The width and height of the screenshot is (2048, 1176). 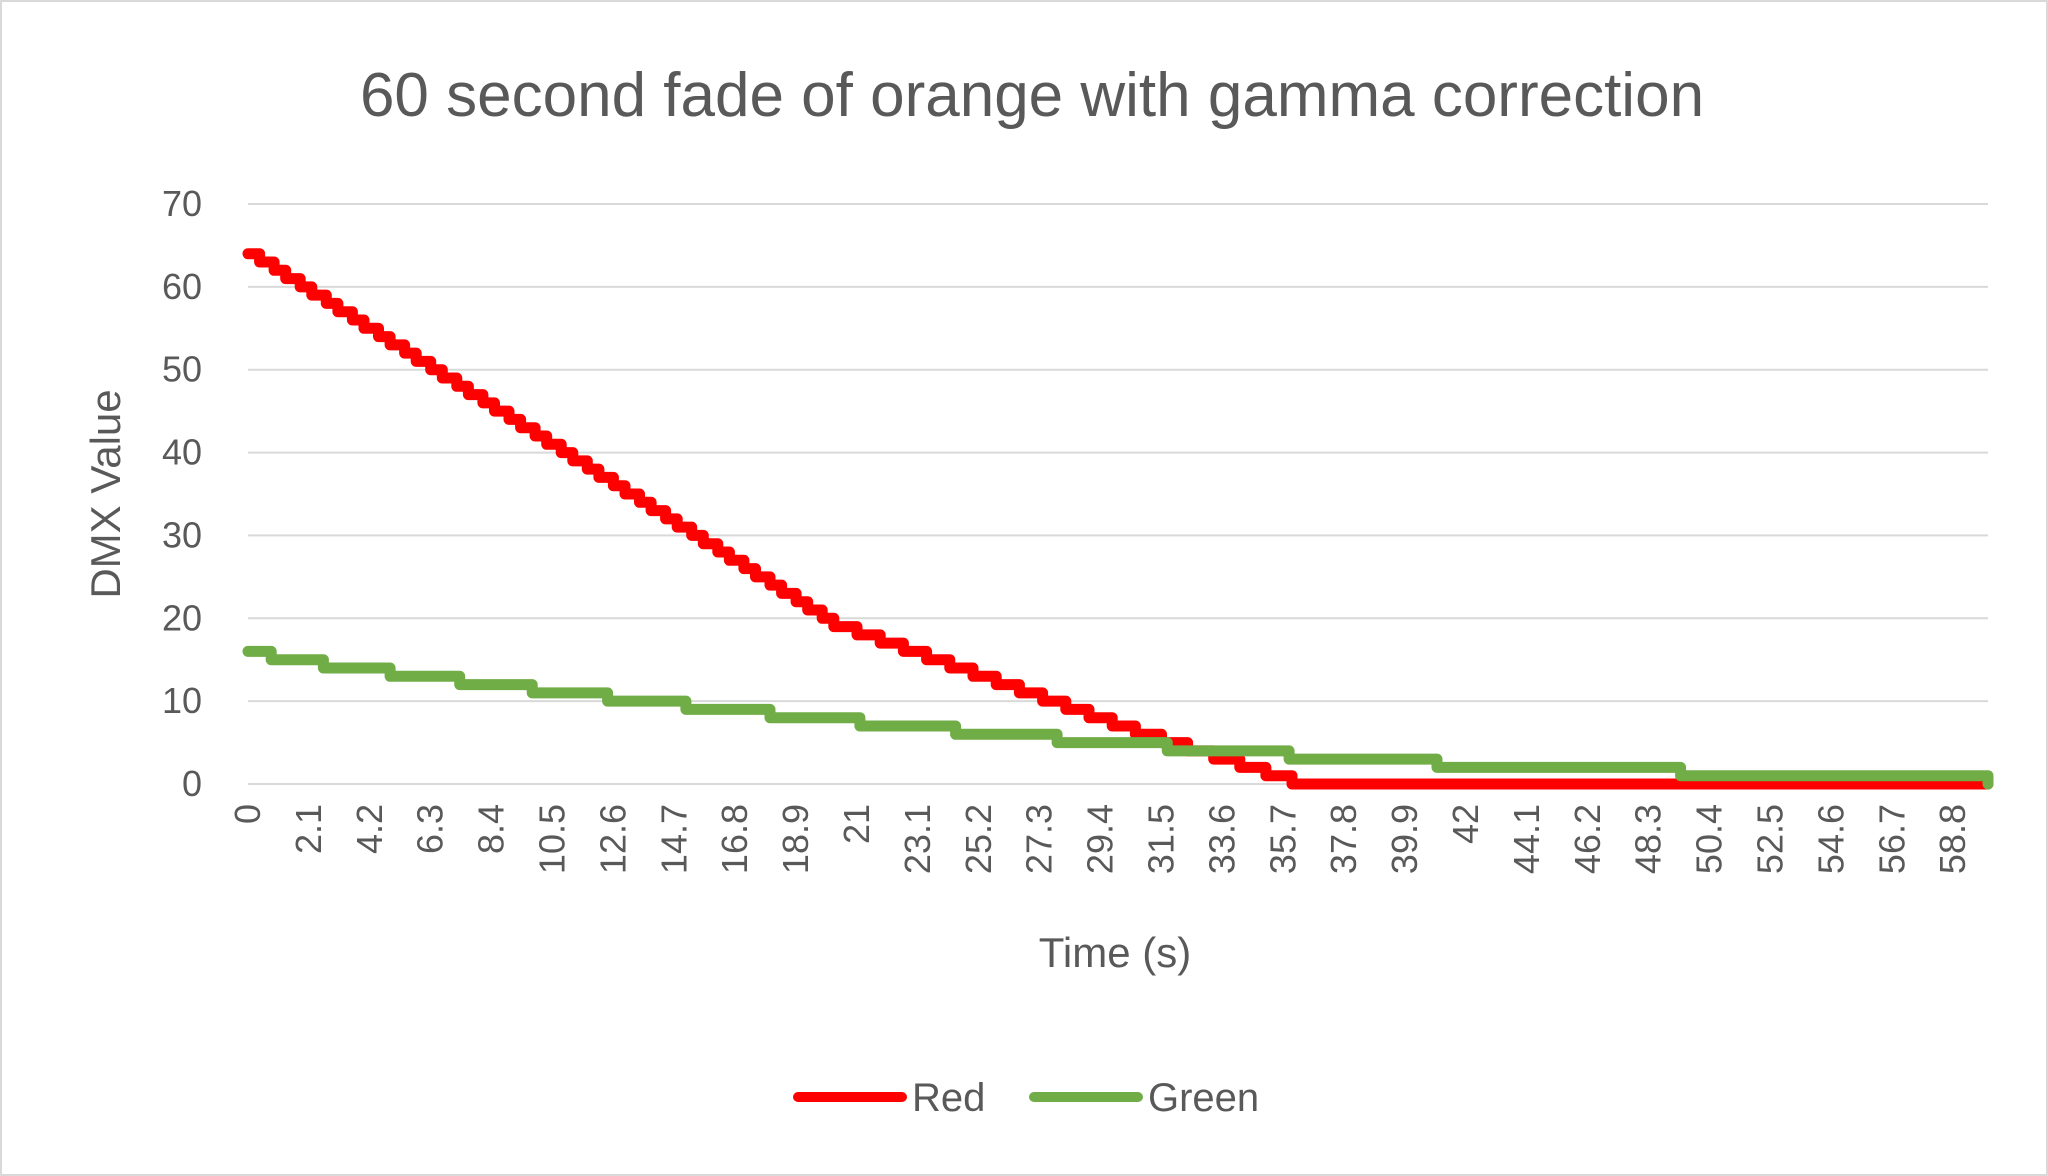 I want to click on x-tick-label: 29.4, so click(x=1100, y=839).